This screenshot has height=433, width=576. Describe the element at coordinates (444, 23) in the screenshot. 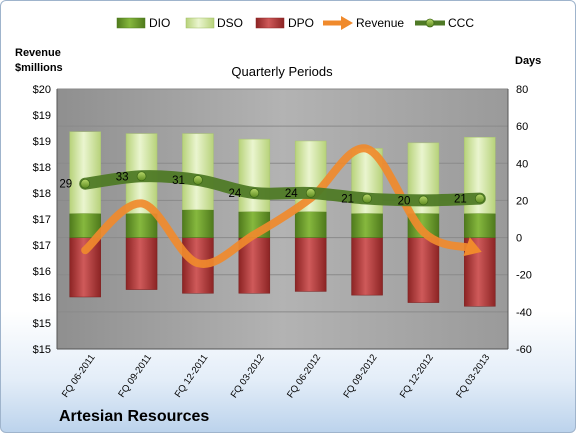

I see `legend-item-ccc: CCC` at that location.